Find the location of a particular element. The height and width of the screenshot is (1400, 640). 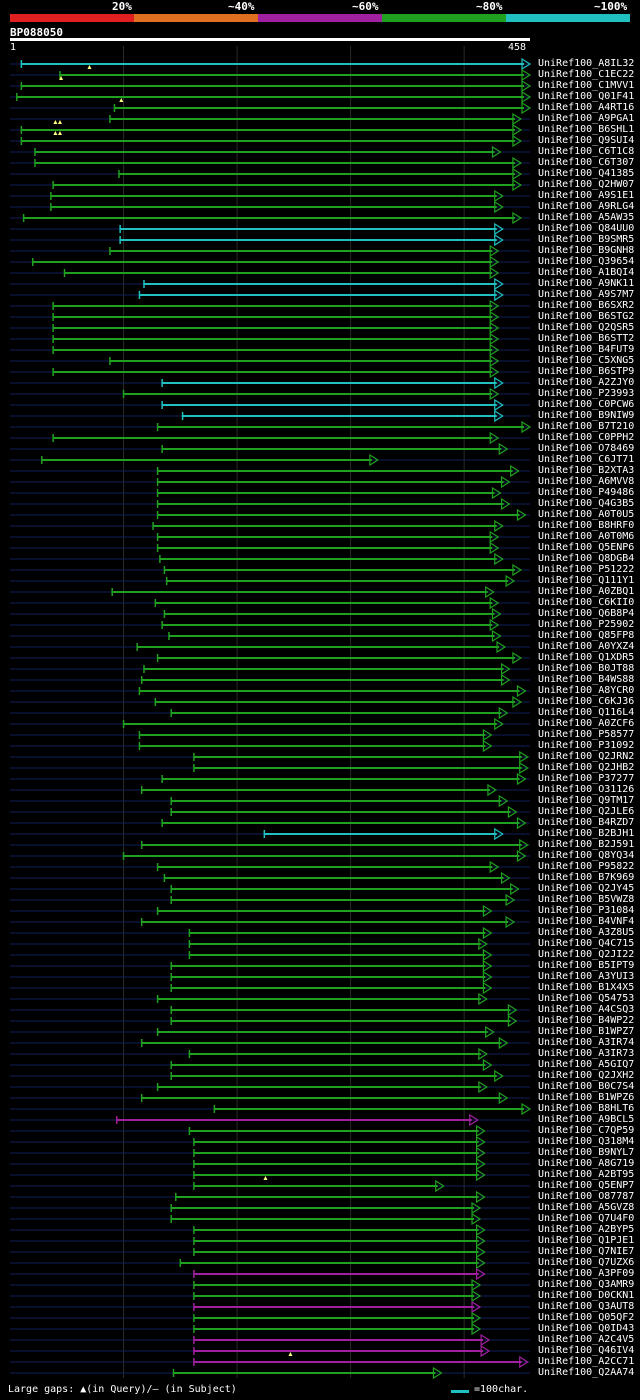

hit-label: UniRef100_B4WS88 is located at coordinates (586, 679).